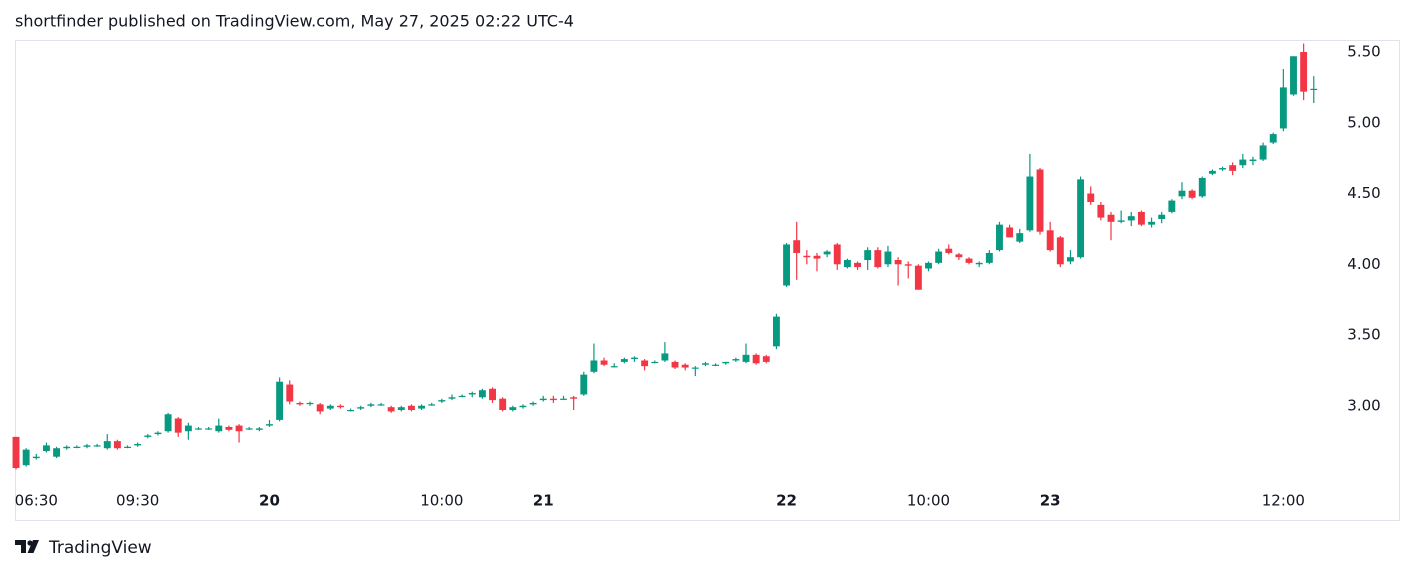 This screenshot has width=1416, height=574. Describe the element at coordinates (1363, 52) in the screenshot. I see `y-tick-label: 5.50` at that location.